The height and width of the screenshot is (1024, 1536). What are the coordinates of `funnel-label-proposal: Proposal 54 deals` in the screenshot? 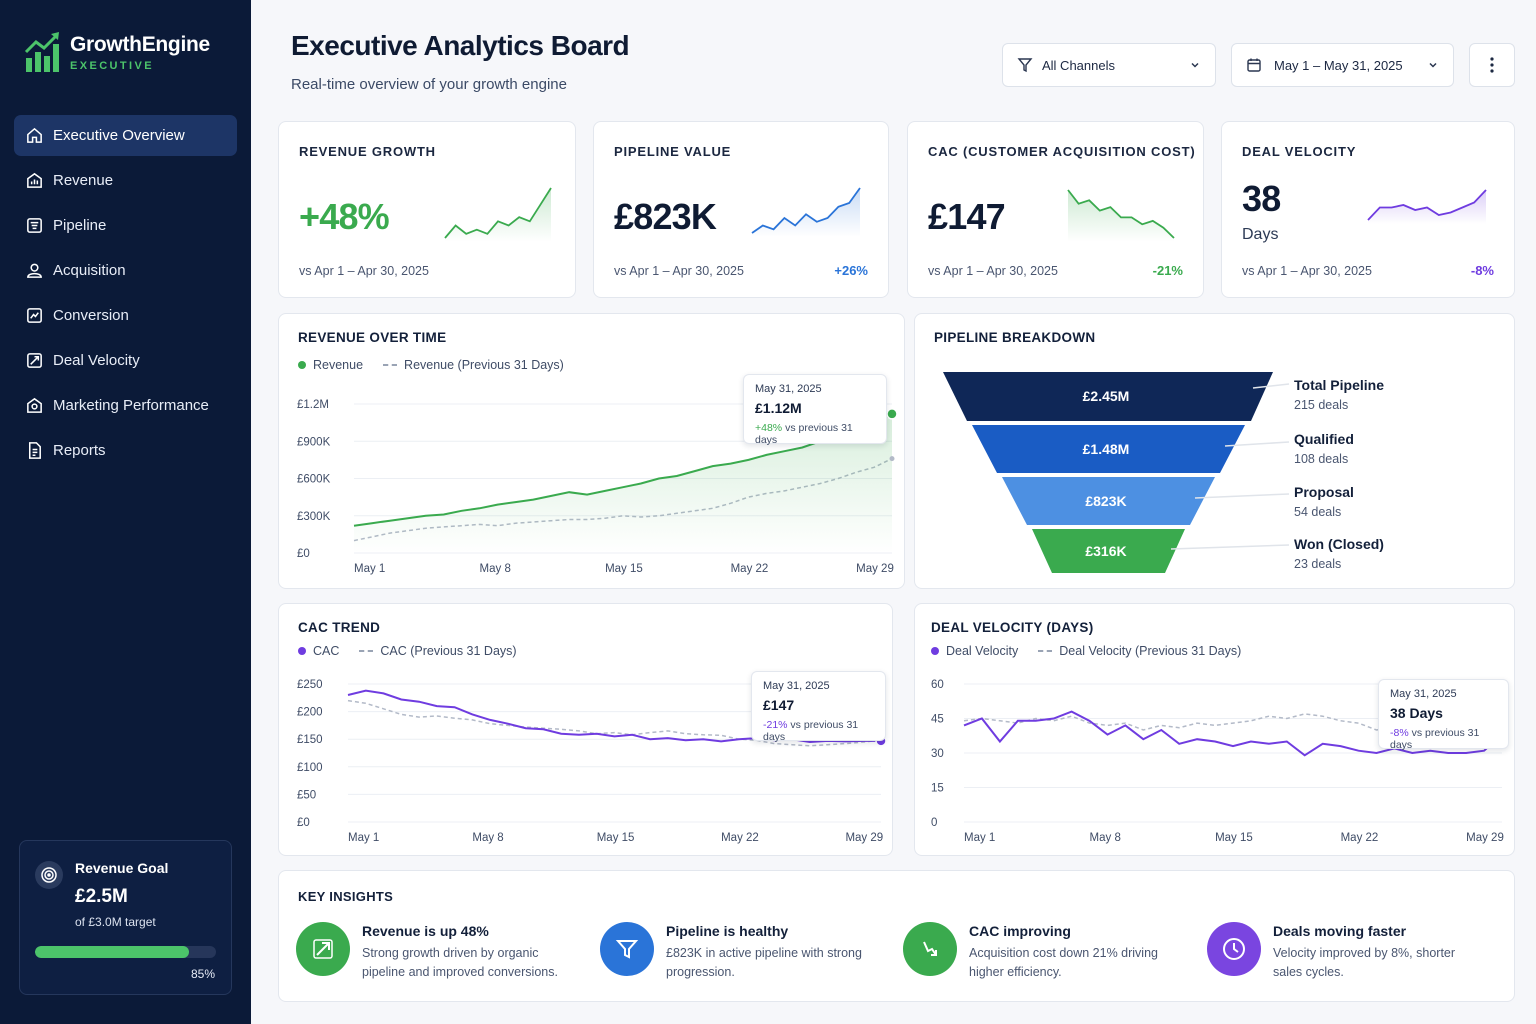 It's located at (1324, 501).